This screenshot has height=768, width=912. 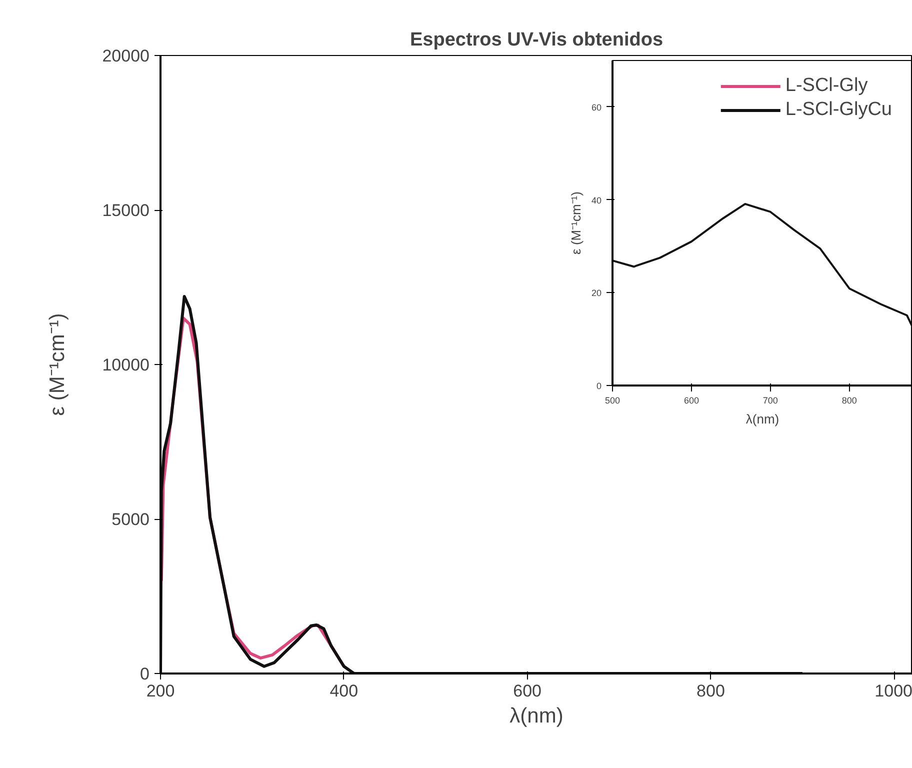 What do you see at coordinates (160, 691) in the screenshot?
I see `x-tick-label: 200` at bounding box center [160, 691].